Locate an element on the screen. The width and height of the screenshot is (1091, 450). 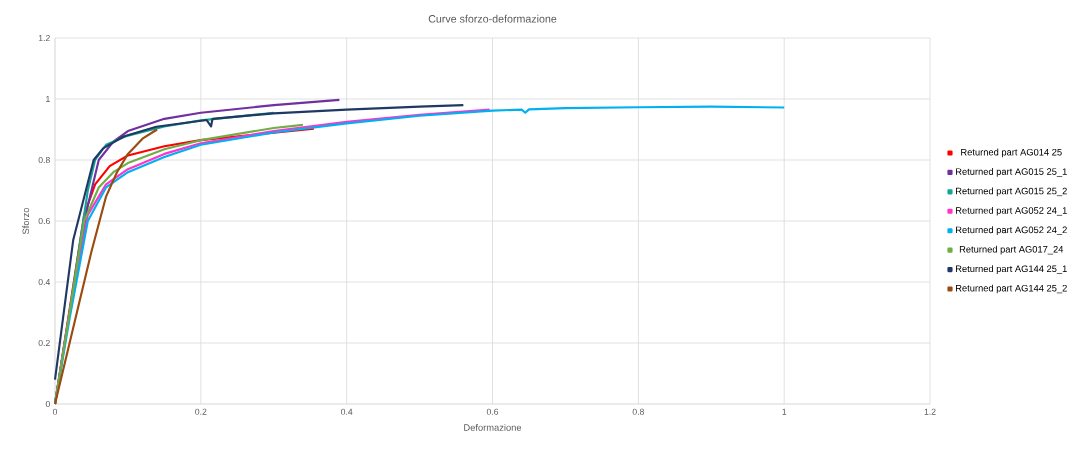
x-tick-label: 0.6 is located at coordinates (492, 411).